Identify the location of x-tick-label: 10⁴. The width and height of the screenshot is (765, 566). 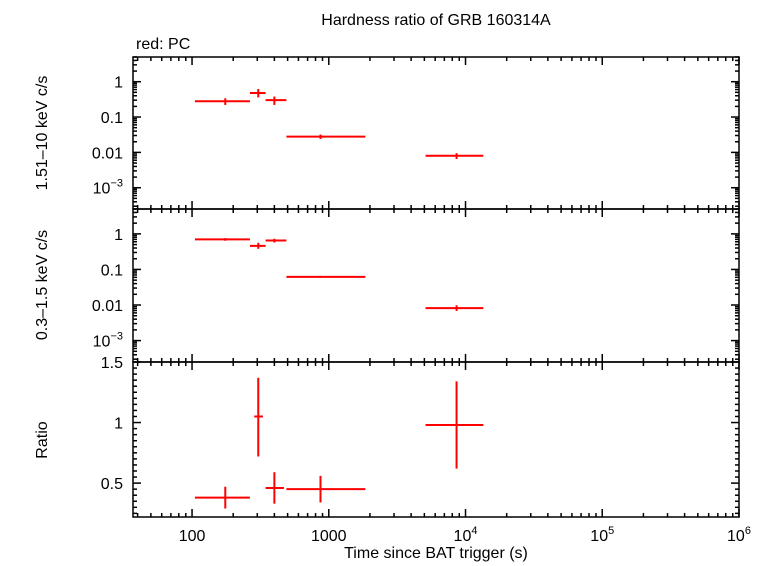
(466, 535).